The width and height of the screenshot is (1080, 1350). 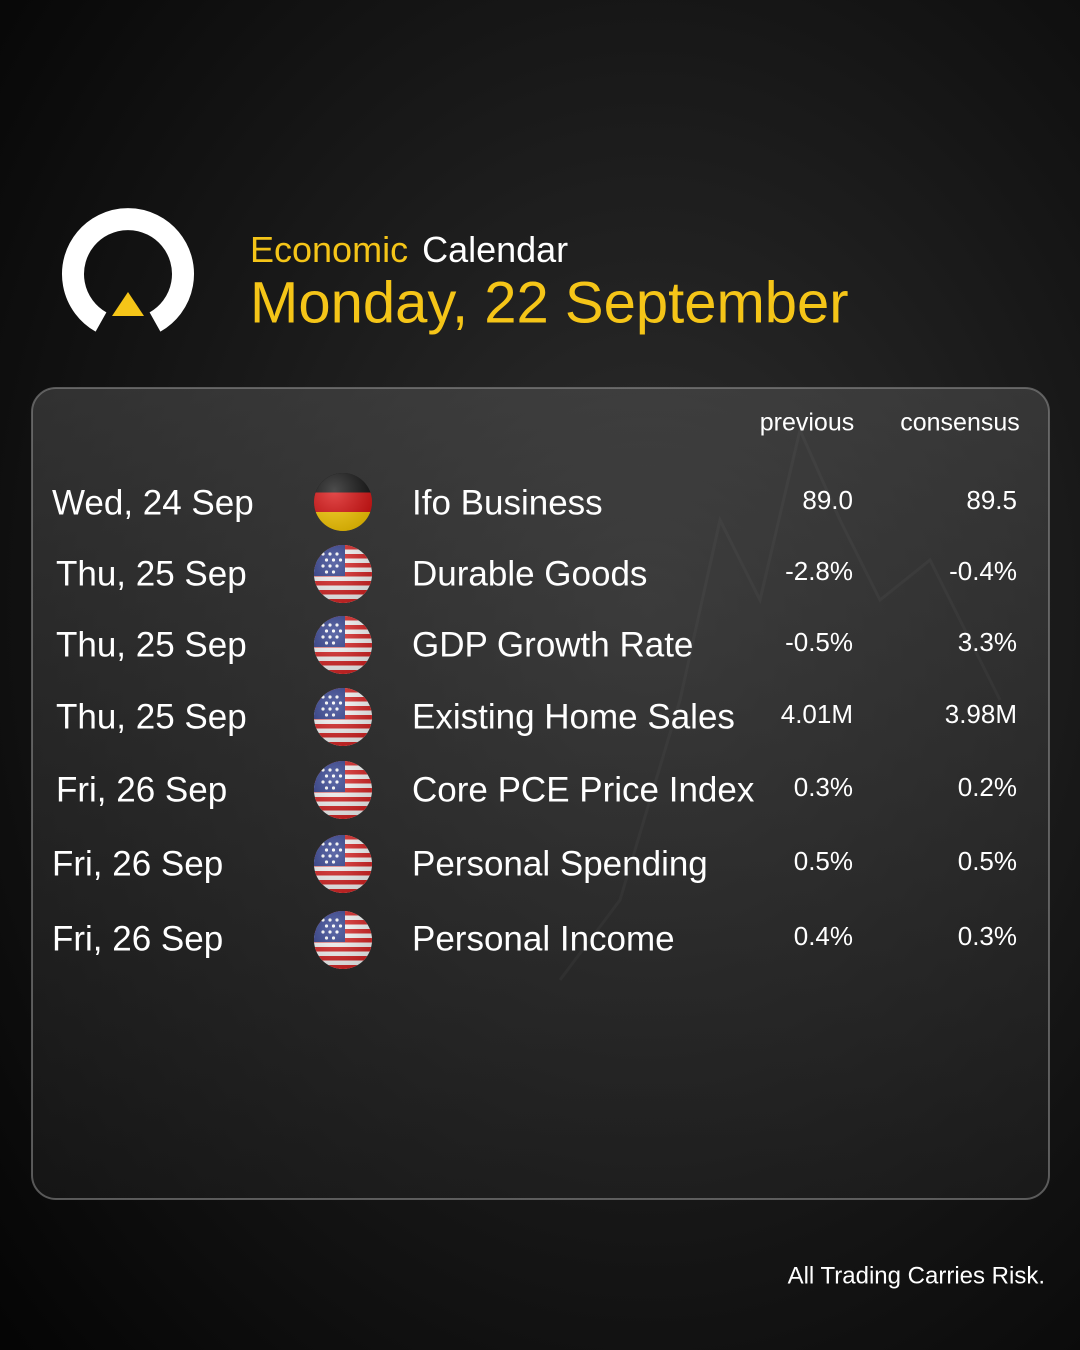 What do you see at coordinates (983, 571) in the screenshot?
I see `row-consensus: -0.4%` at bounding box center [983, 571].